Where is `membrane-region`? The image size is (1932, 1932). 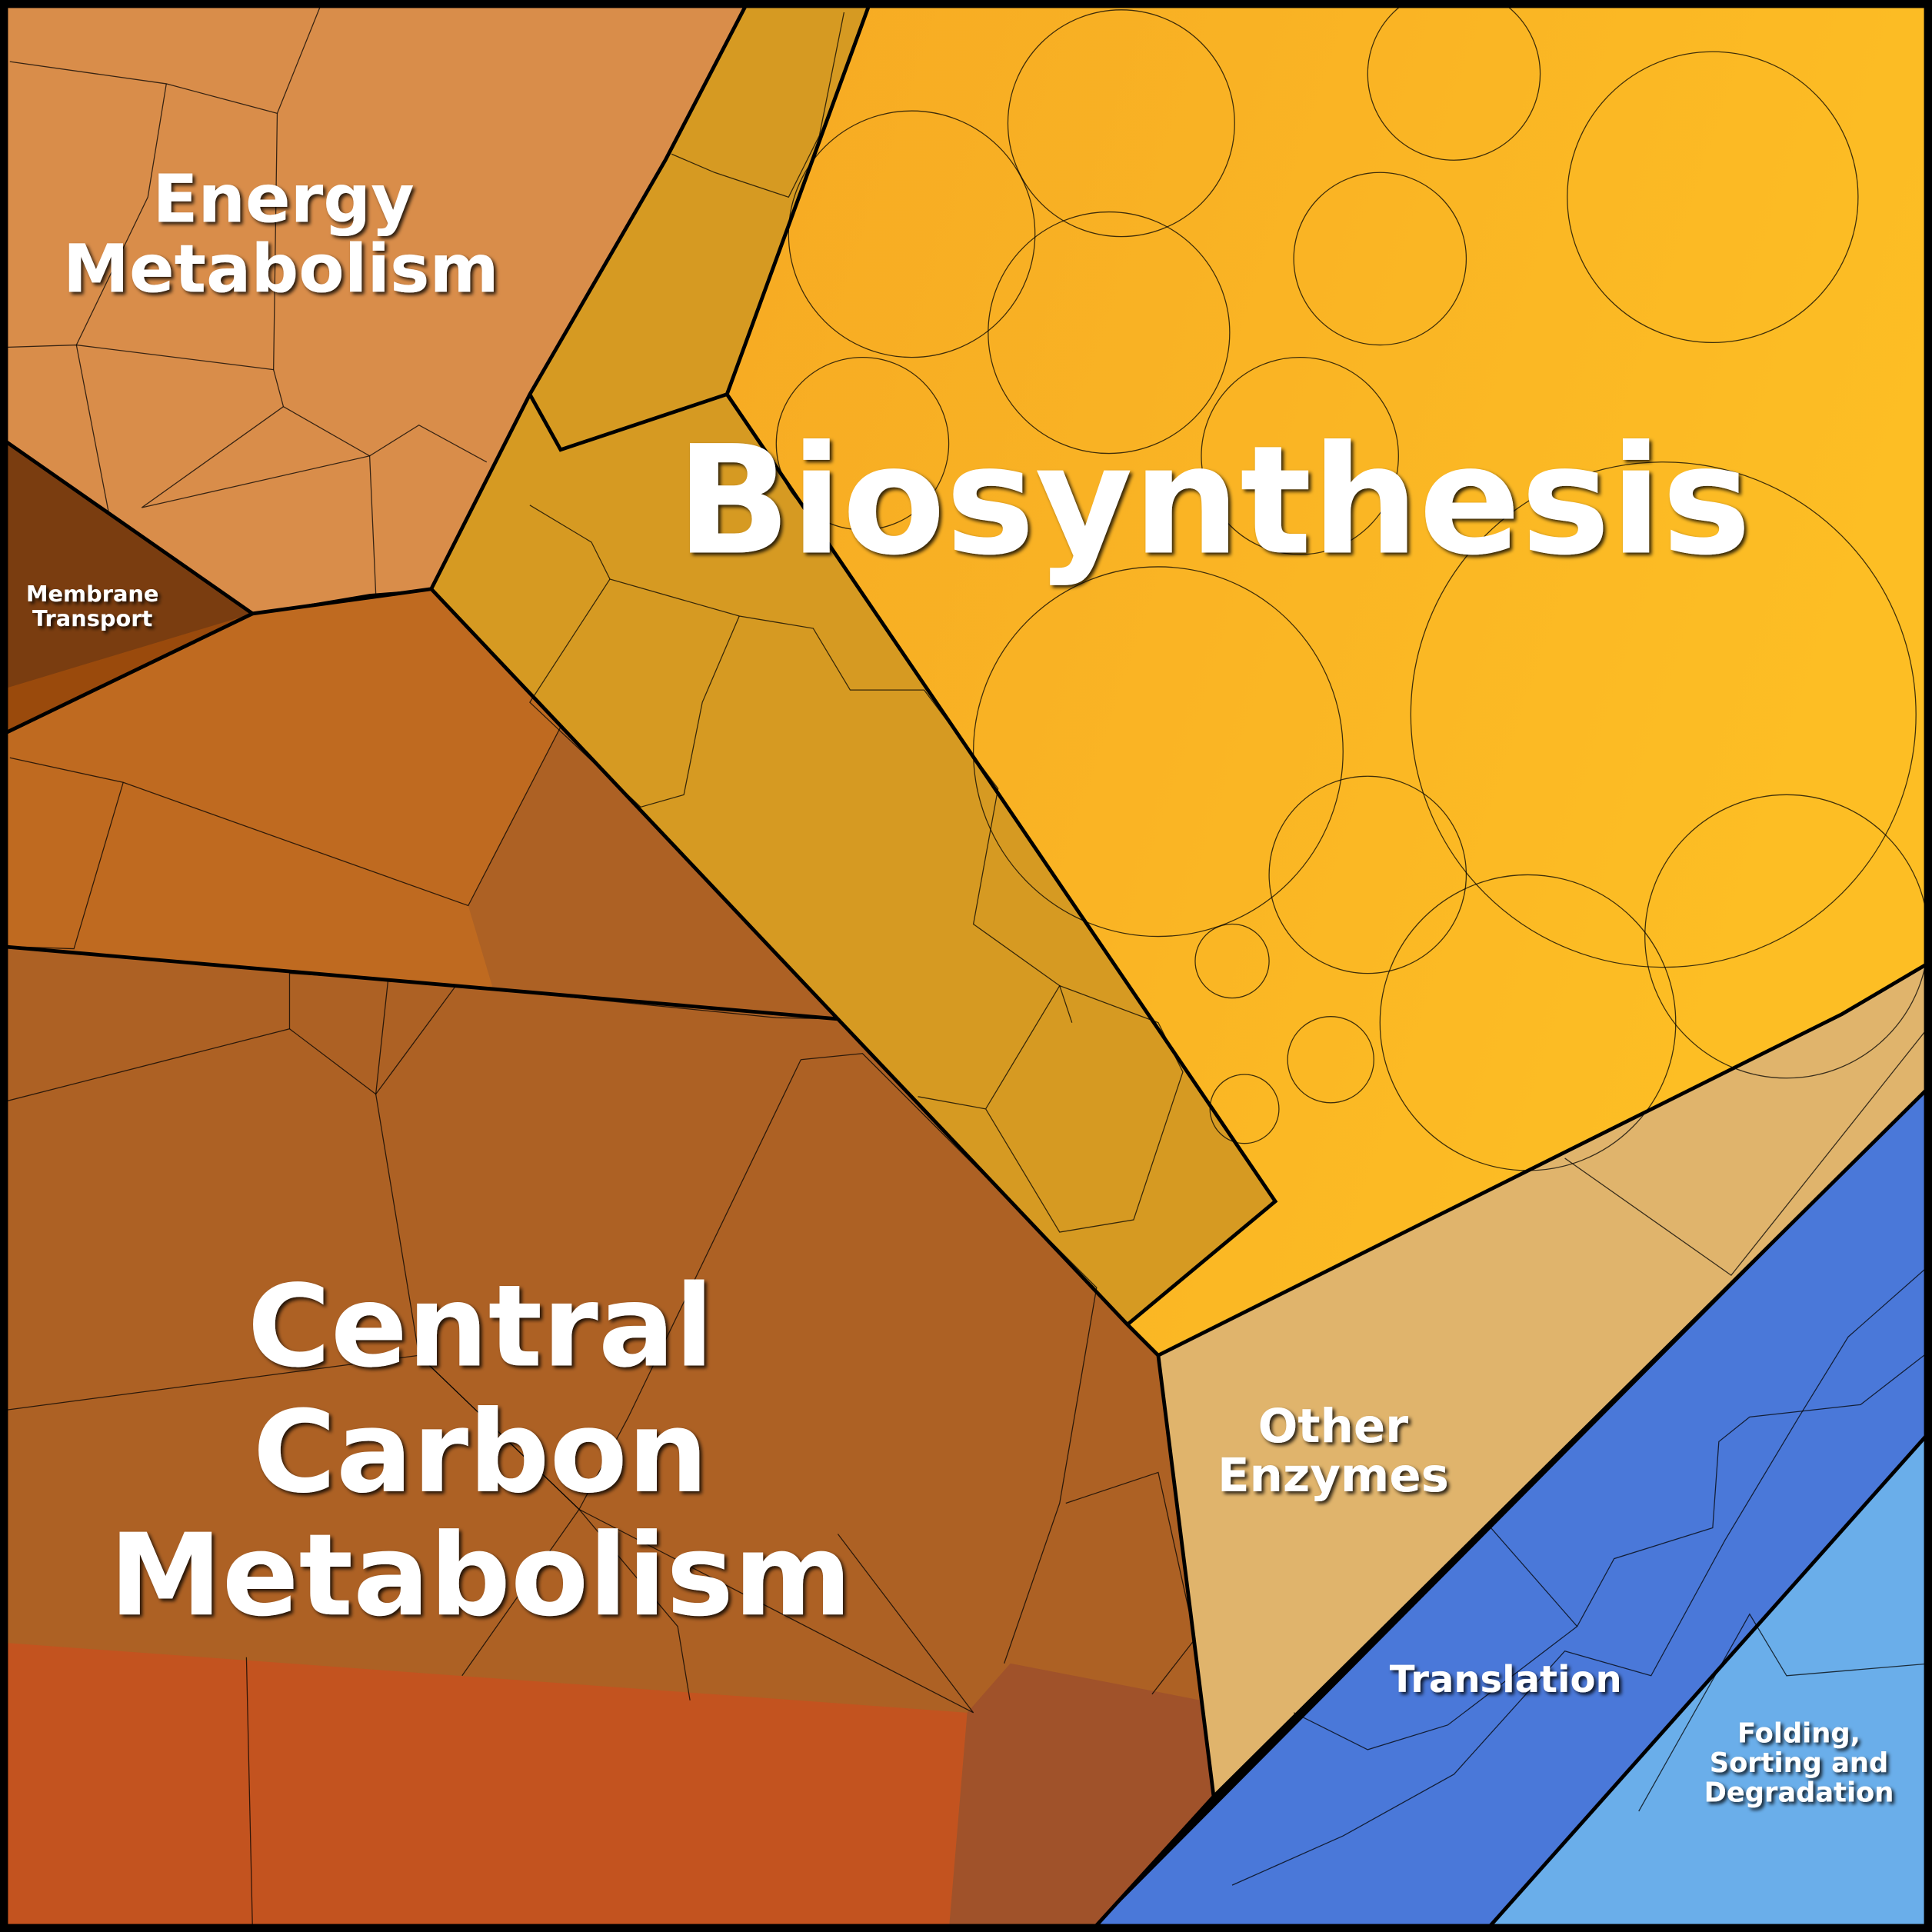
membrane-region is located at coordinates (126, 586).